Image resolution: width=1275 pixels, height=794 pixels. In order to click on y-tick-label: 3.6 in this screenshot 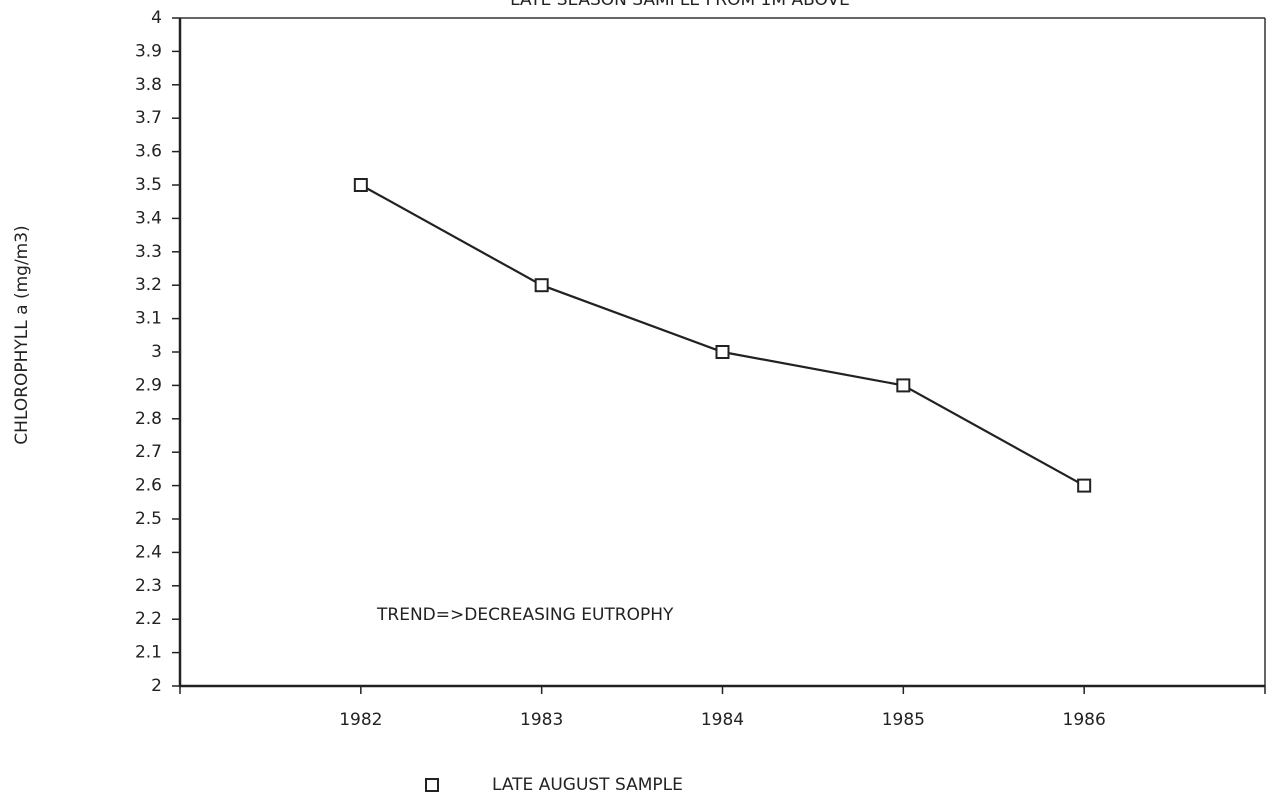, I will do `click(148, 152)`.